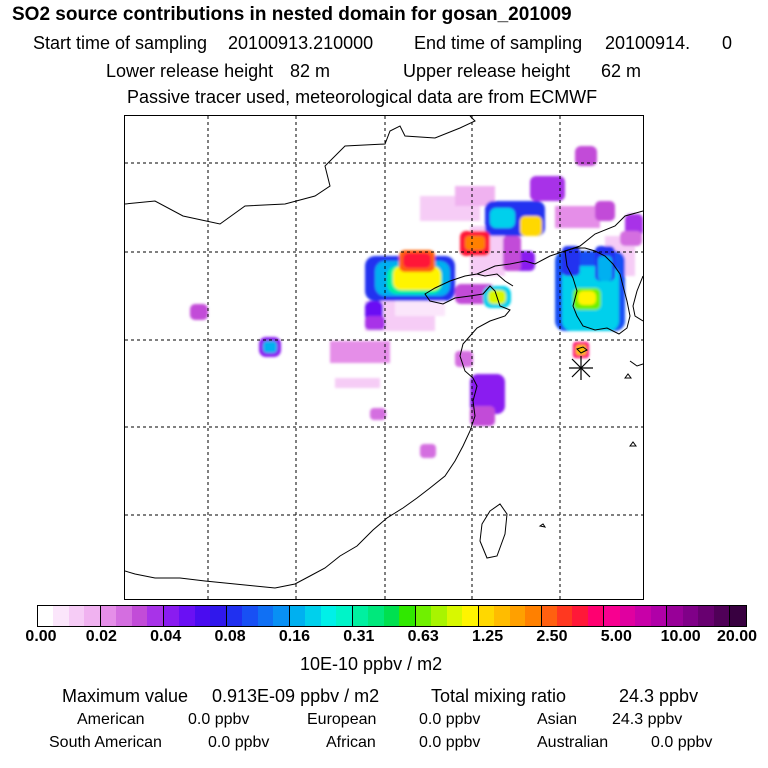 The width and height of the screenshot is (768, 768). Describe the element at coordinates (359, 636) in the screenshot. I see `colorbar-tick-label: 0.31` at that location.